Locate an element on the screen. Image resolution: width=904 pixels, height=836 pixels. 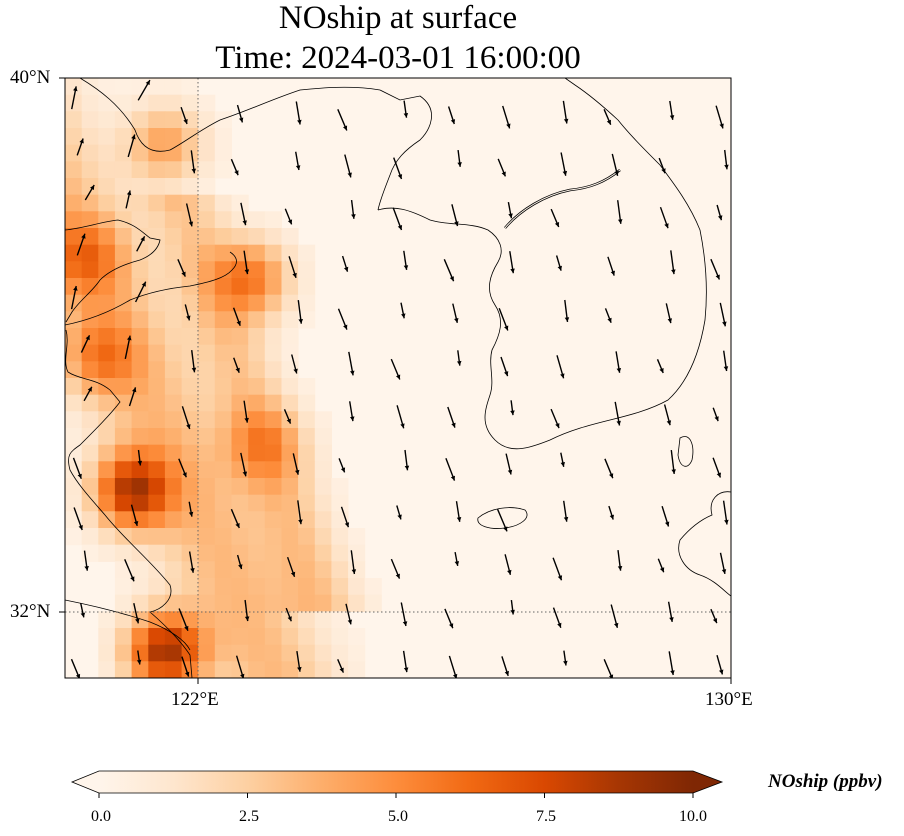
jeju-island is located at coordinates (502, 518).